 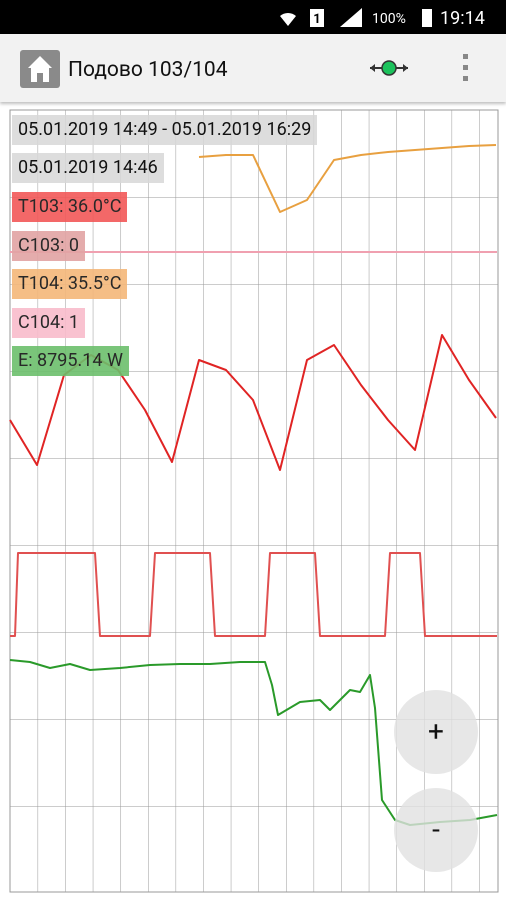 What do you see at coordinates (462, 18) in the screenshot?
I see `clock: 19:14` at bounding box center [462, 18].